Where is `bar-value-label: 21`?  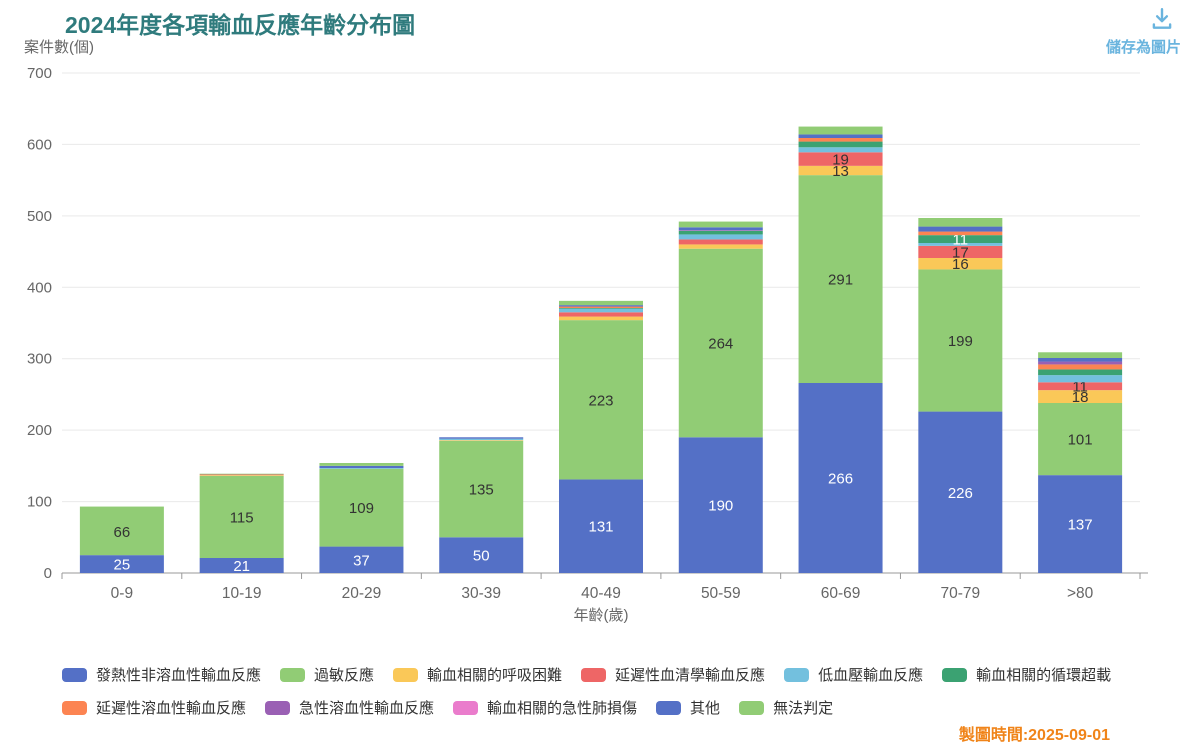 bar-value-label: 21 is located at coordinates (241, 566).